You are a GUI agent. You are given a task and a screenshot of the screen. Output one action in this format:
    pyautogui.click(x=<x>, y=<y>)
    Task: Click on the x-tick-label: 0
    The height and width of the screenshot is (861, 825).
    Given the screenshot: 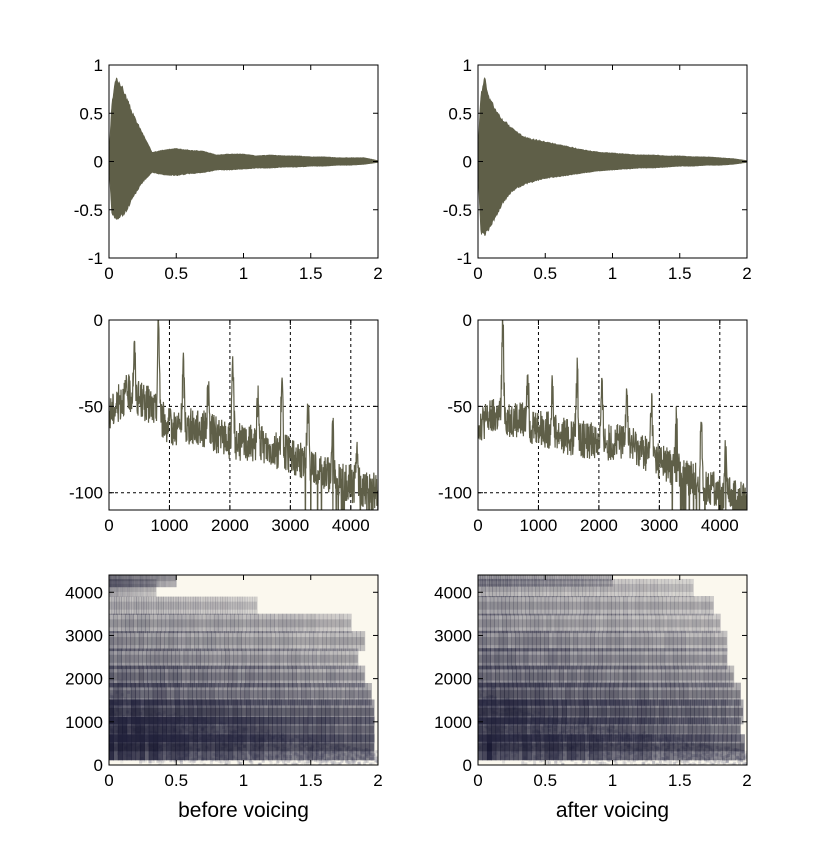 What is the action you would take?
    pyautogui.click(x=477, y=273)
    